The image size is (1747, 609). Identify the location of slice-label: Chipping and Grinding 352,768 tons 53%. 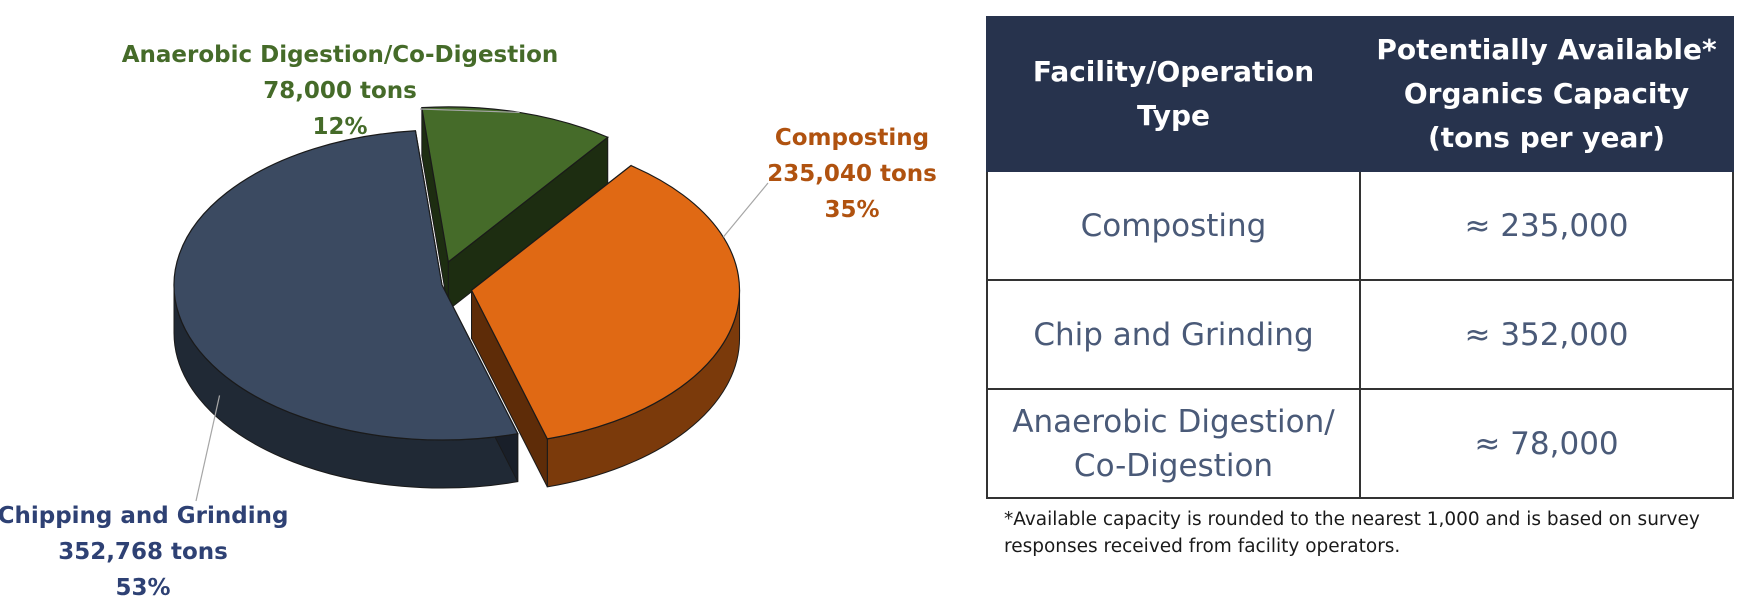
(144, 552).